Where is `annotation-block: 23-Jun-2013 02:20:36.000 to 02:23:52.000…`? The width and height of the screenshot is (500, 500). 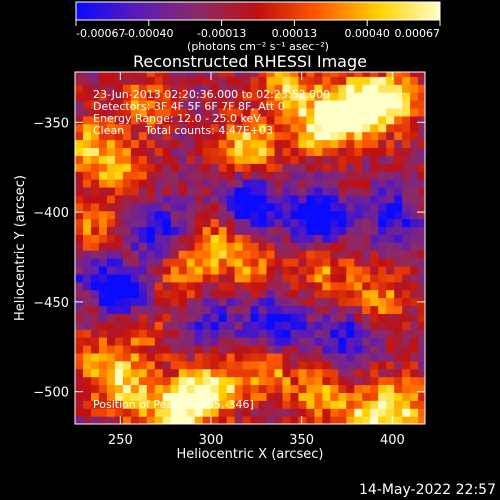 annotation-block: 23-Jun-2013 02:20:36.000 to 02:23:52.000… is located at coordinates (211, 112).